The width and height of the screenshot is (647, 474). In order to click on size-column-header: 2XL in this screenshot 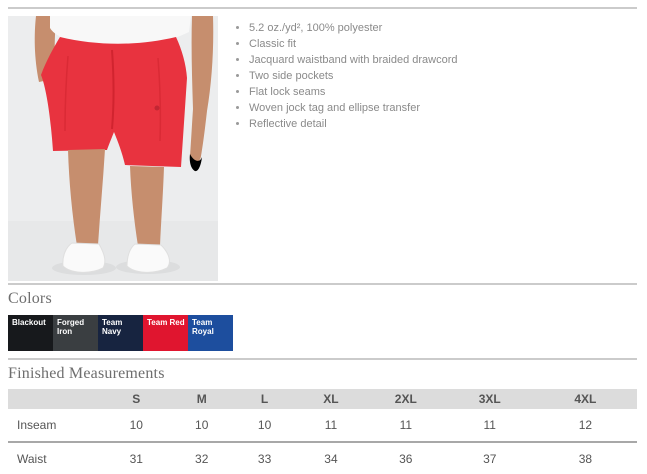, I will do `click(405, 399)`.